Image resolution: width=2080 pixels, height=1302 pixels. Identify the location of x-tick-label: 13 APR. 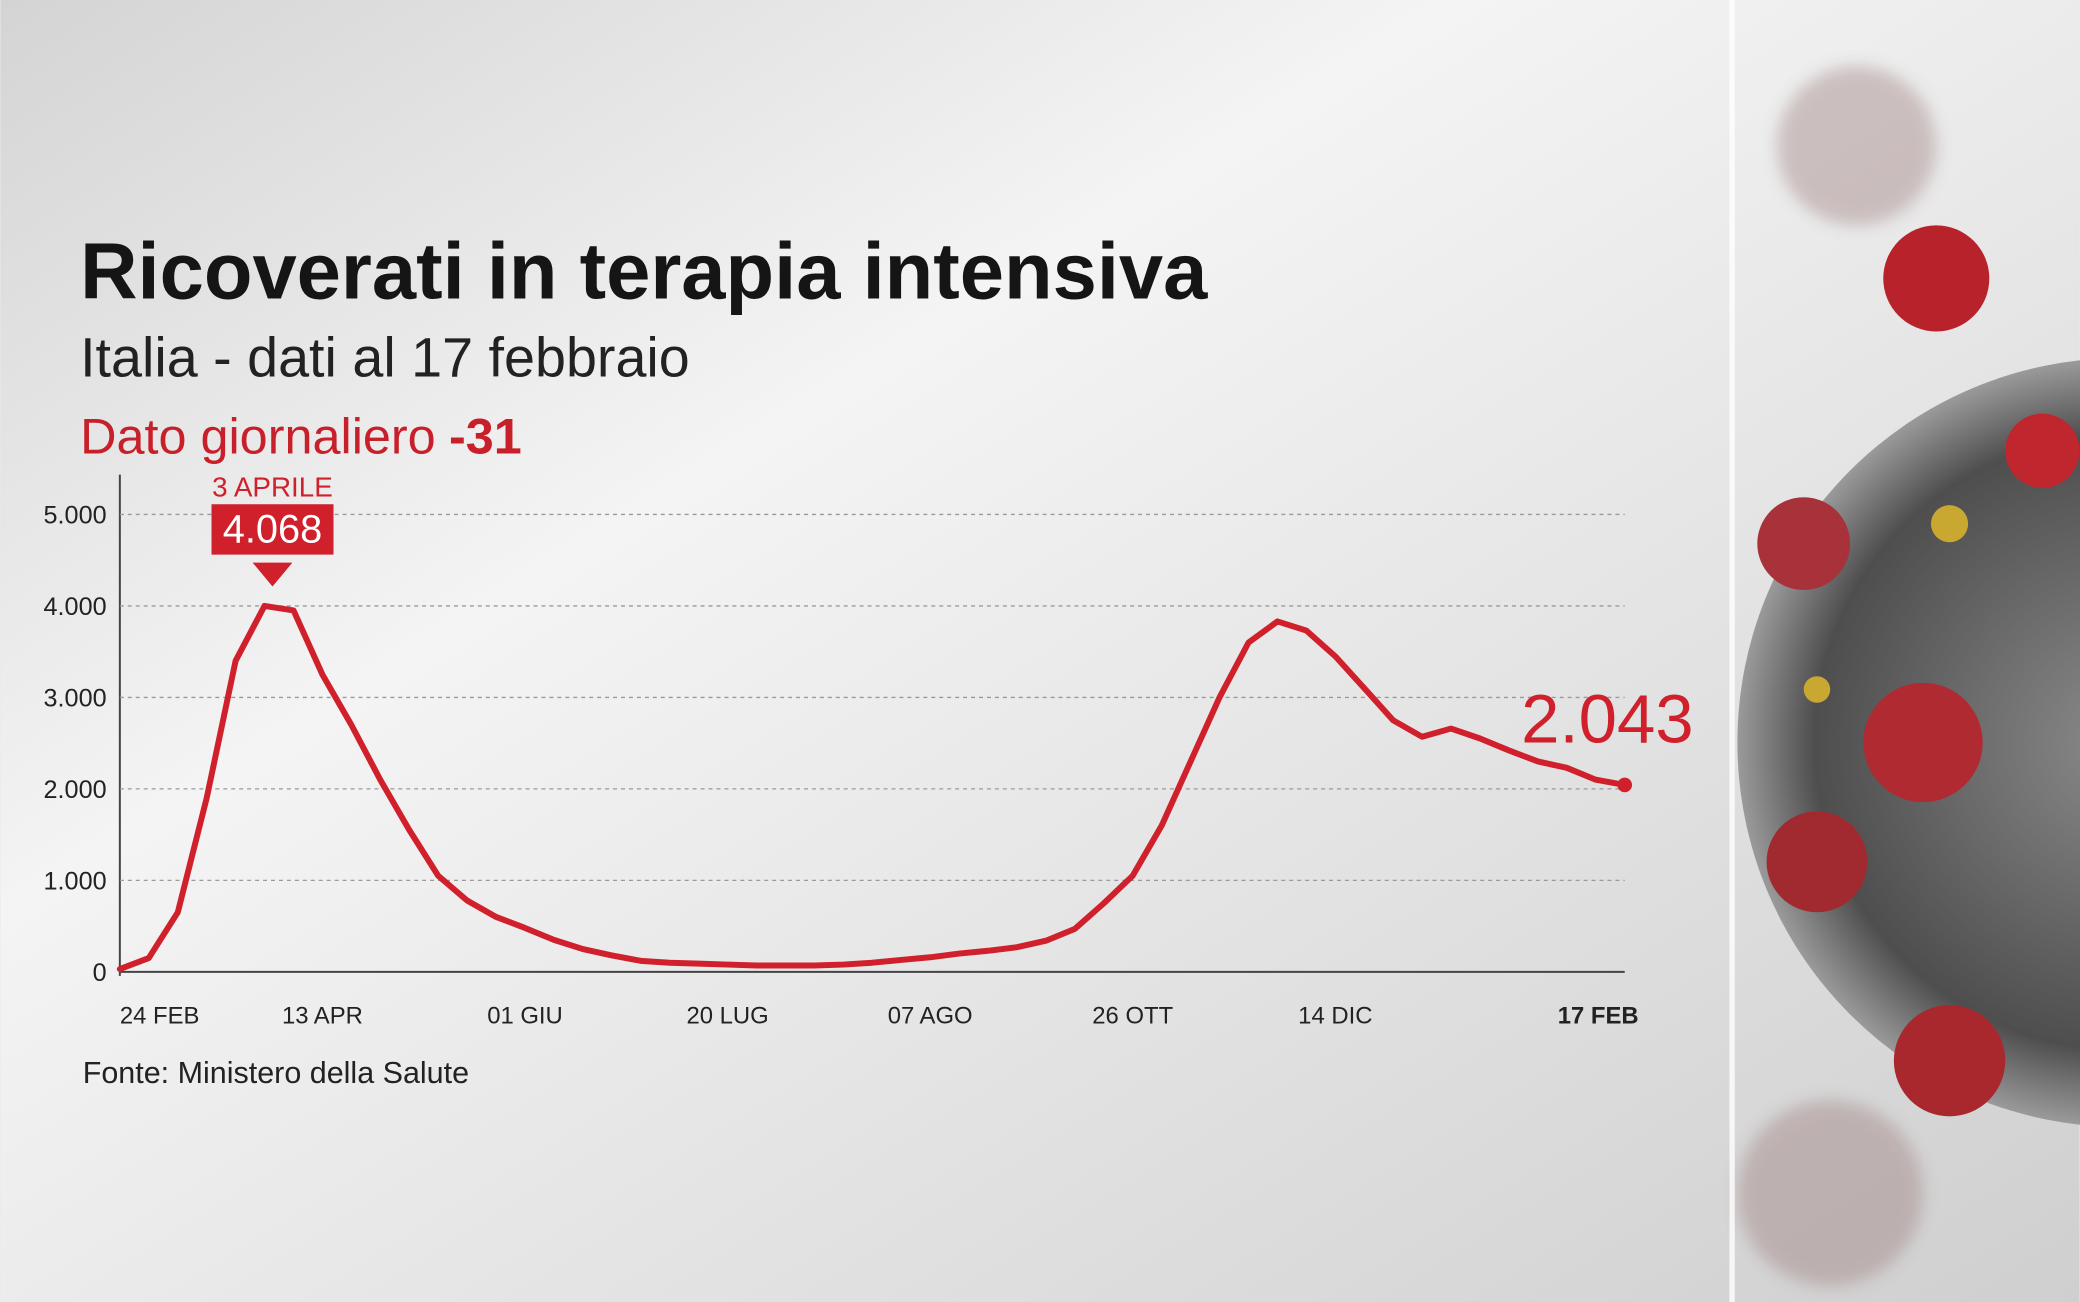
(322, 1016).